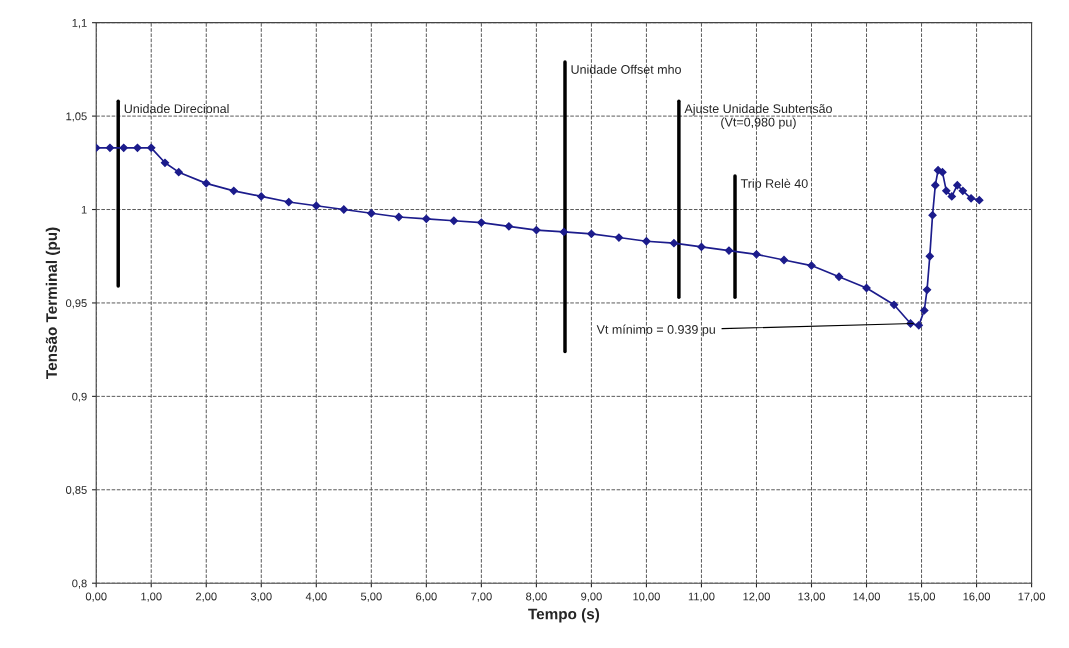  Describe the element at coordinates (564, 615) in the screenshot. I see `x-axis-title: Tempo (s)` at that location.